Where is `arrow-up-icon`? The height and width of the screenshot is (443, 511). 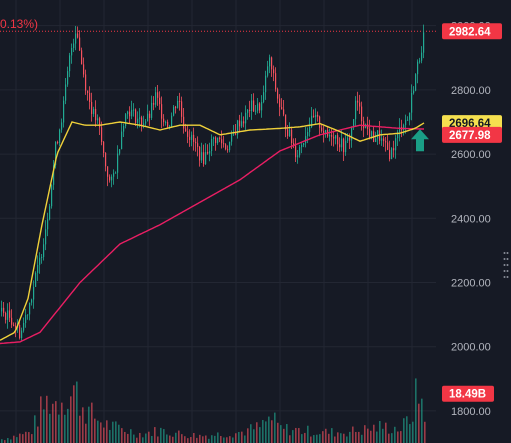 arrow-up-icon is located at coordinates (420, 140).